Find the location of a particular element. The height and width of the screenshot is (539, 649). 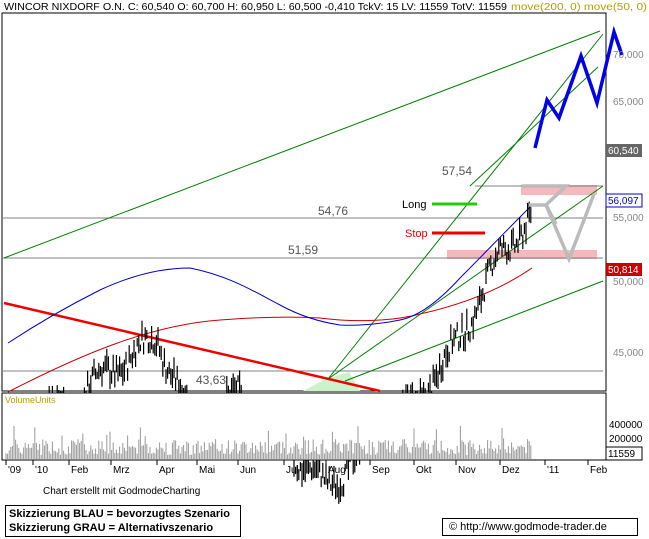

level-label-57-54: 57,54 is located at coordinates (457, 171).